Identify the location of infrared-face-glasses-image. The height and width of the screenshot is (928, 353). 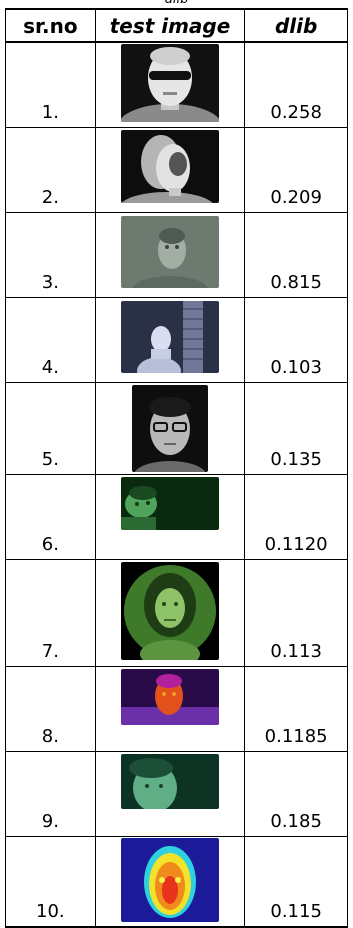
(170, 428).